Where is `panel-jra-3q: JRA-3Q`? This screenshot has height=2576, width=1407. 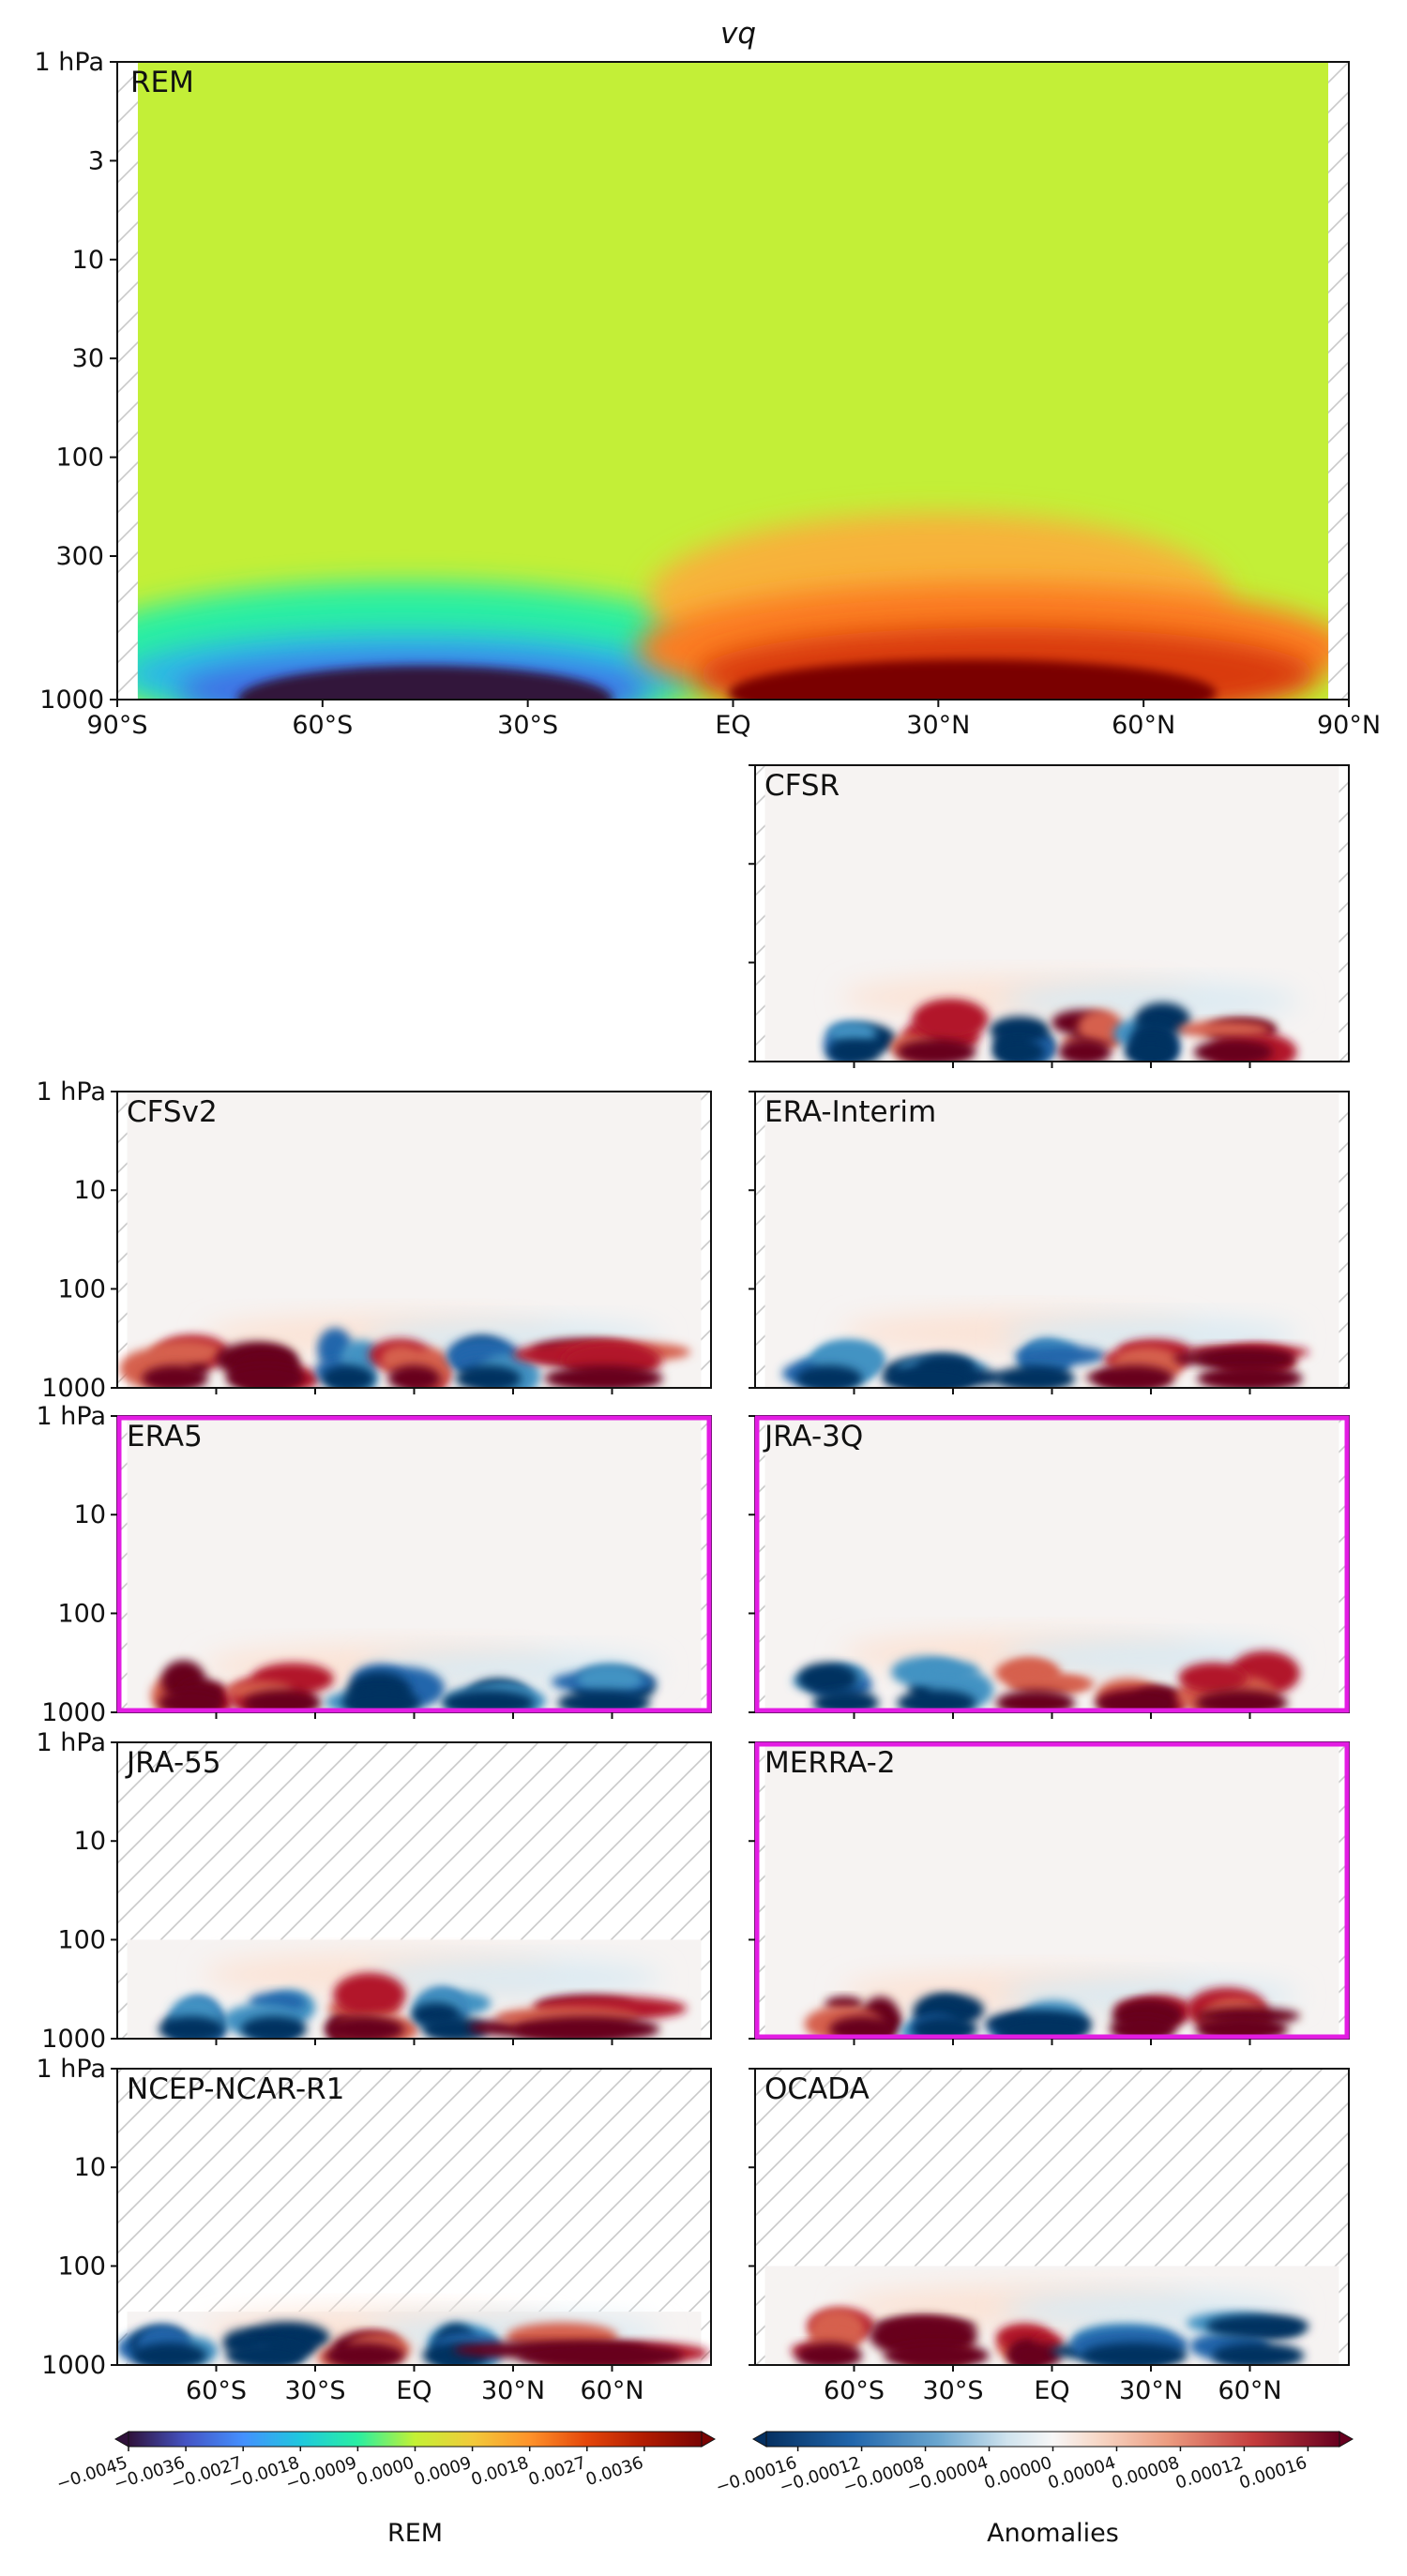
panel-jra-3q: JRA-3Q is located at coordinates (1049, 1567).